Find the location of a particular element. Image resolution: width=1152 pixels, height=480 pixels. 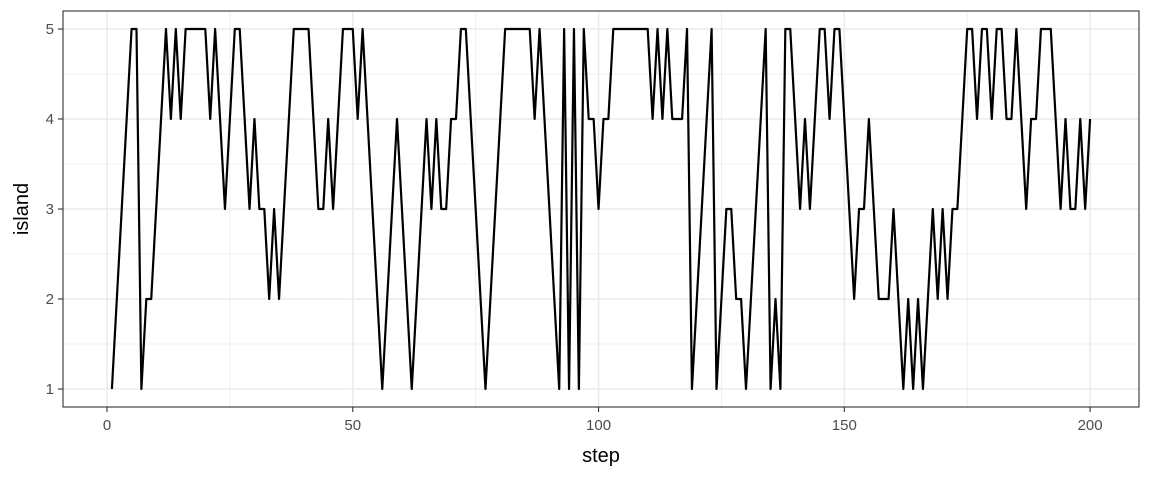

y-tick-label: 2 is located at coordinates (50, 299).